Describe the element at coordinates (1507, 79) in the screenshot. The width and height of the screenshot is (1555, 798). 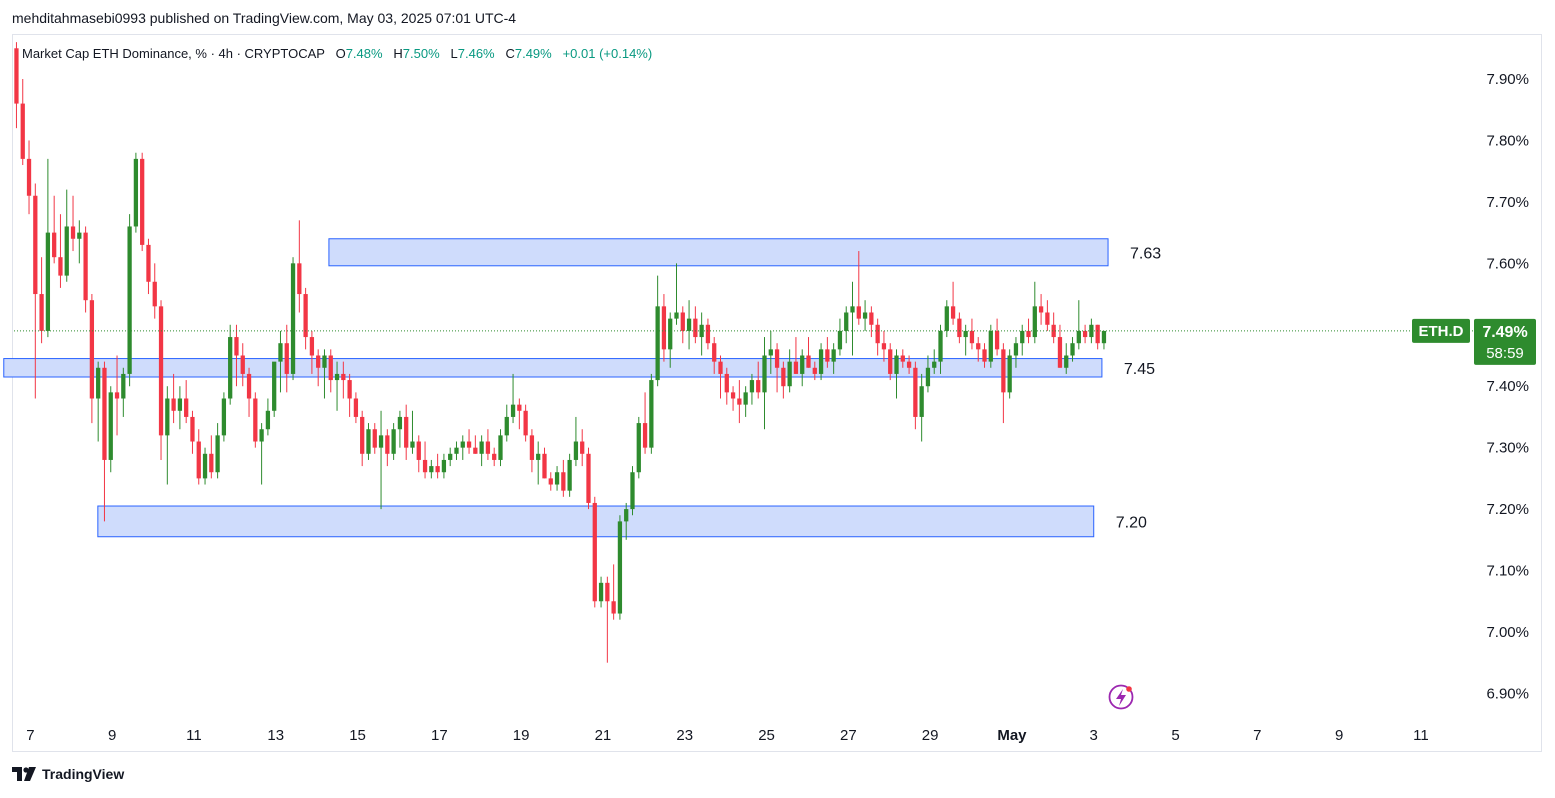
I see `y-tick-label-0: 7.90%` at that location.